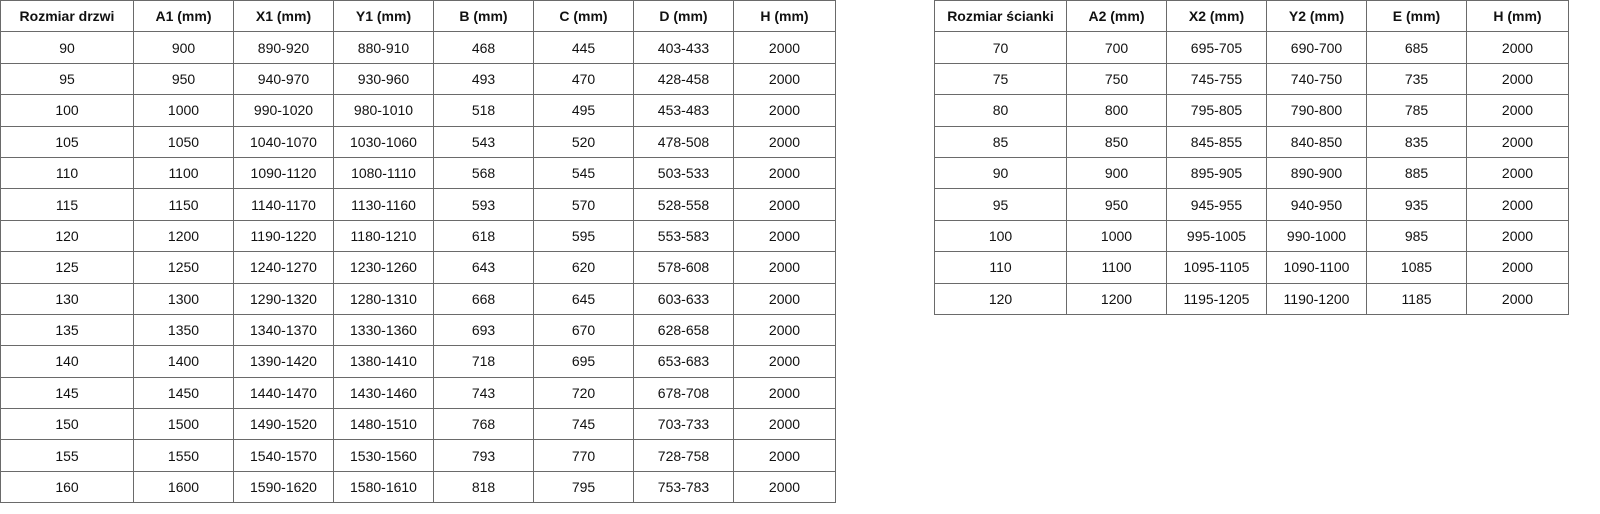 Image resolution: width=1600 pixels, height=514 pixels. What do you see at coordinates (683, 79) in the screenshot?
I see `table-cell: 428-458` at bounding box center [683, 79].